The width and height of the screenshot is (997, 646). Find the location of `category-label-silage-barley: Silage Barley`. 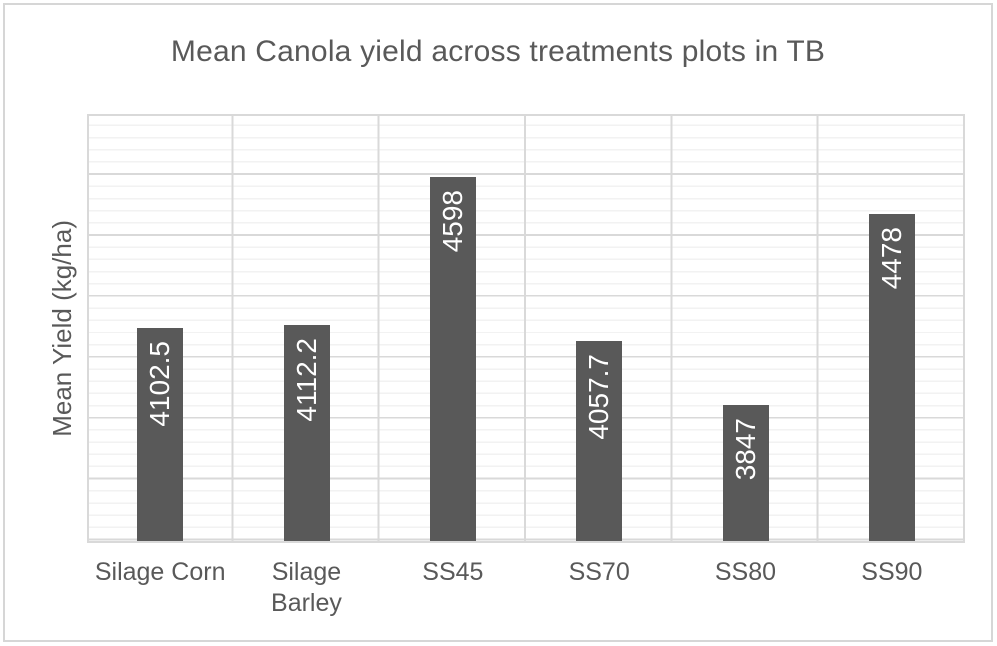

category-label-silage-barley: Silage Barley is located at coordinates (306, 587).